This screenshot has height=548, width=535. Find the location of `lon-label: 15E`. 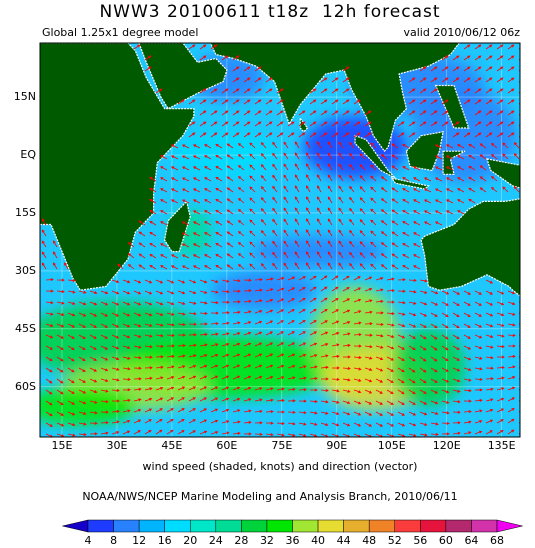

lon-label: 15E is located at coordinates (62, 445).